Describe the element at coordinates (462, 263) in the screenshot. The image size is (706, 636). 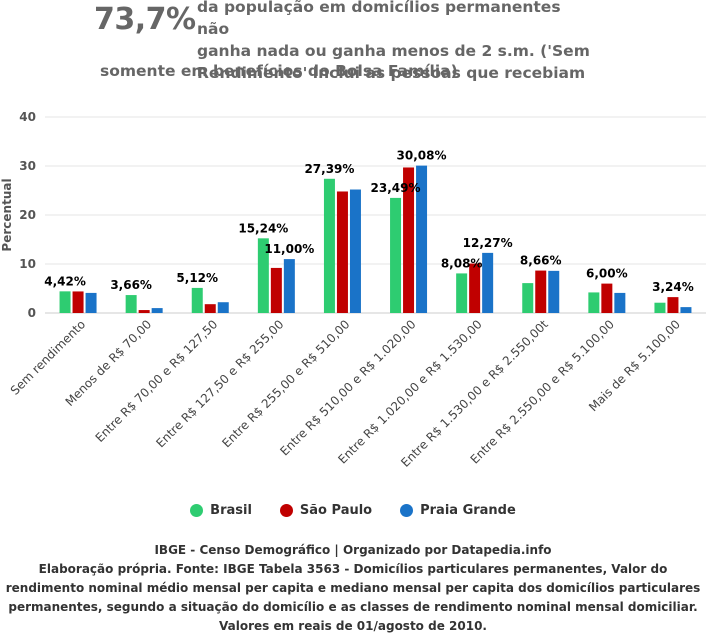
I see `data-label: 8,08%` at that location.